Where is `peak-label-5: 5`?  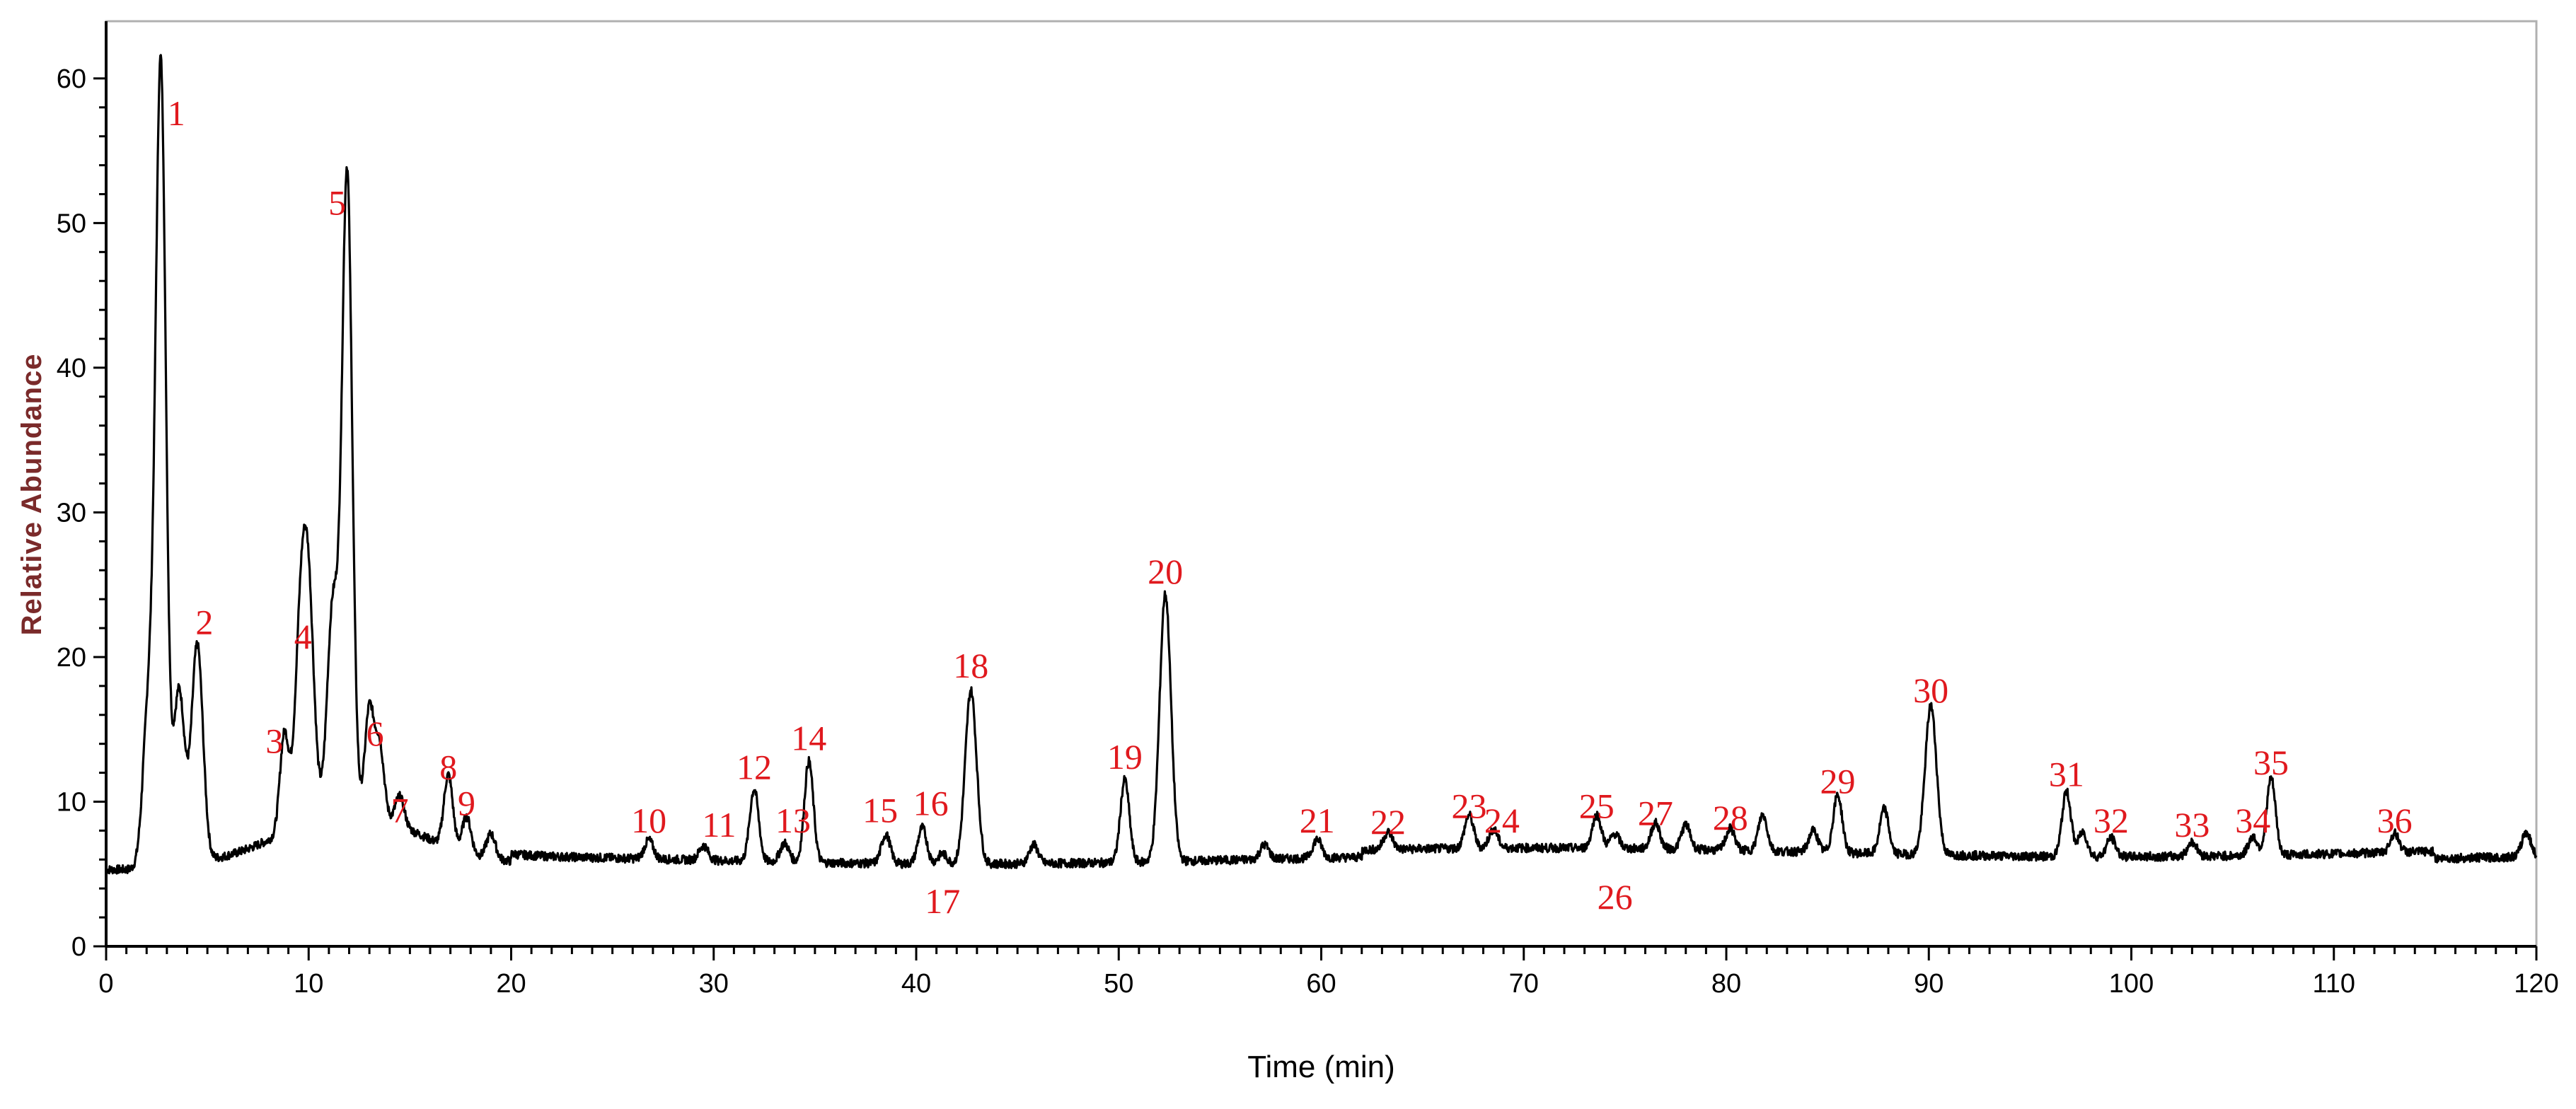
peak-label-5: 5 is located at coordinates (337, 203).